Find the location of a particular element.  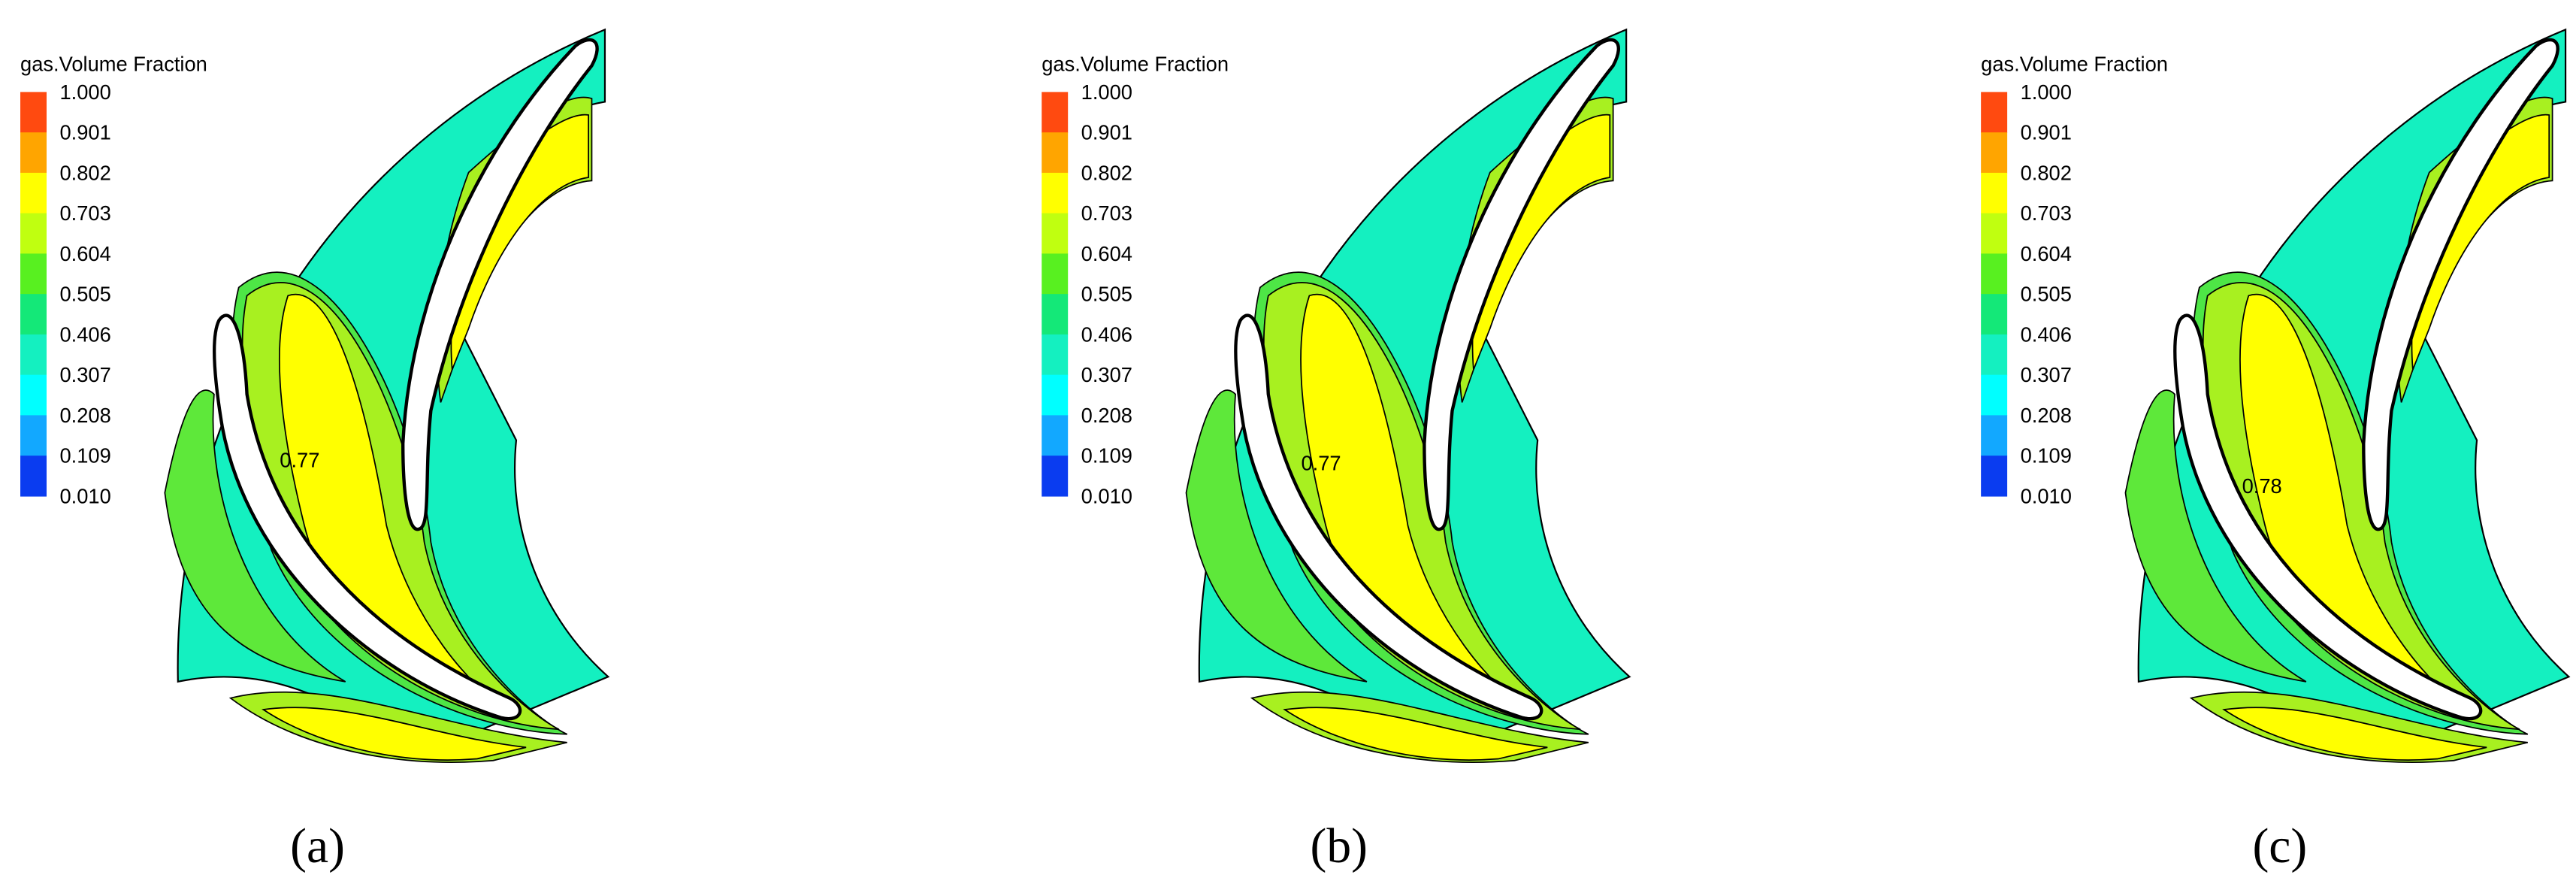

caption: (c) is located at coordinates (2279, 846).